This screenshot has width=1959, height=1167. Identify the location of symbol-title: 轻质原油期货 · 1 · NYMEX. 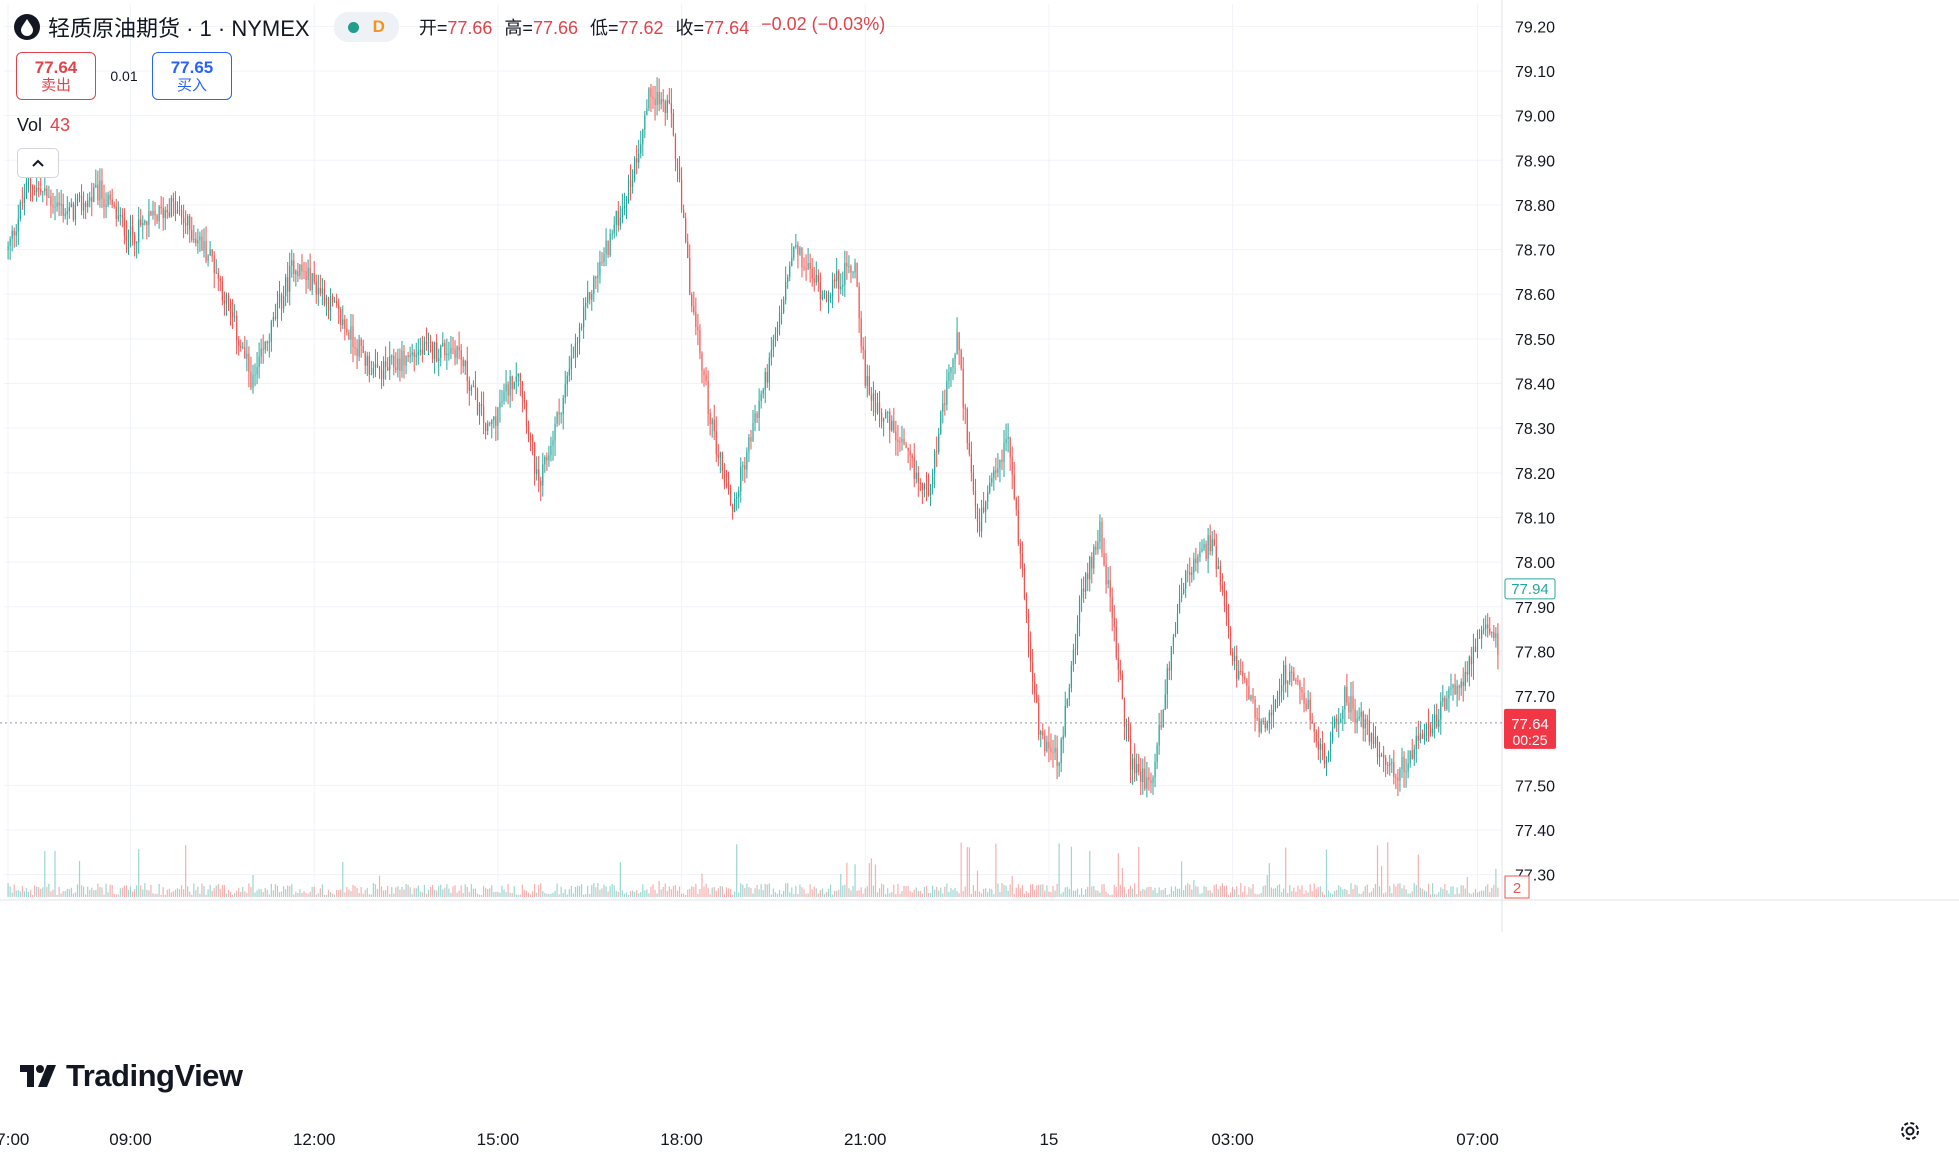
(179, 28).